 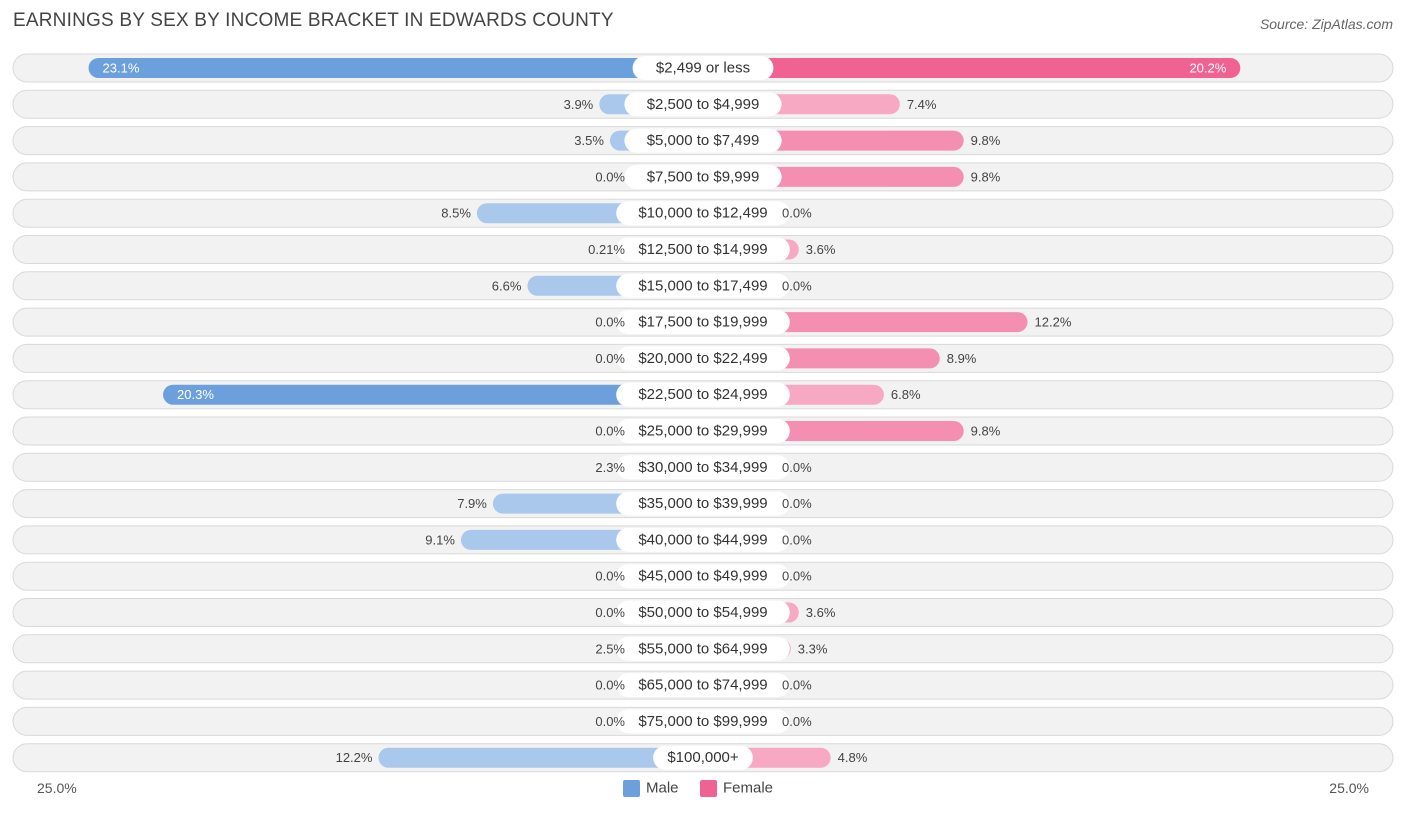 I want to click on male-value-label: 9.1%, so click(x=440, y=539).